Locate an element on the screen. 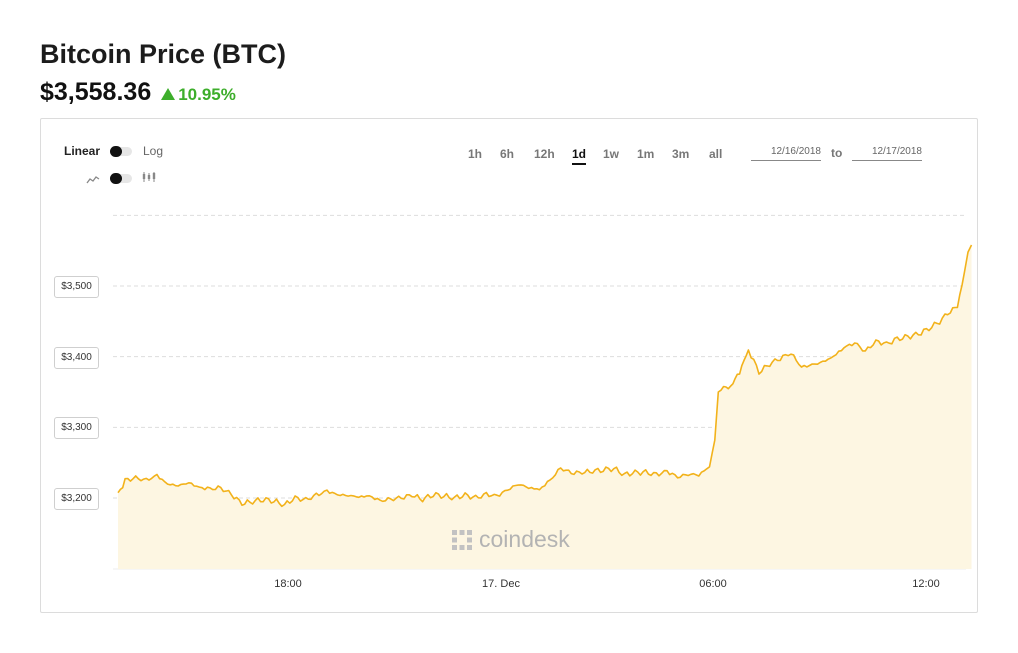 This screenshot has height=653, width=1018. range-1w: 1w is located at coordinates (611, 154).